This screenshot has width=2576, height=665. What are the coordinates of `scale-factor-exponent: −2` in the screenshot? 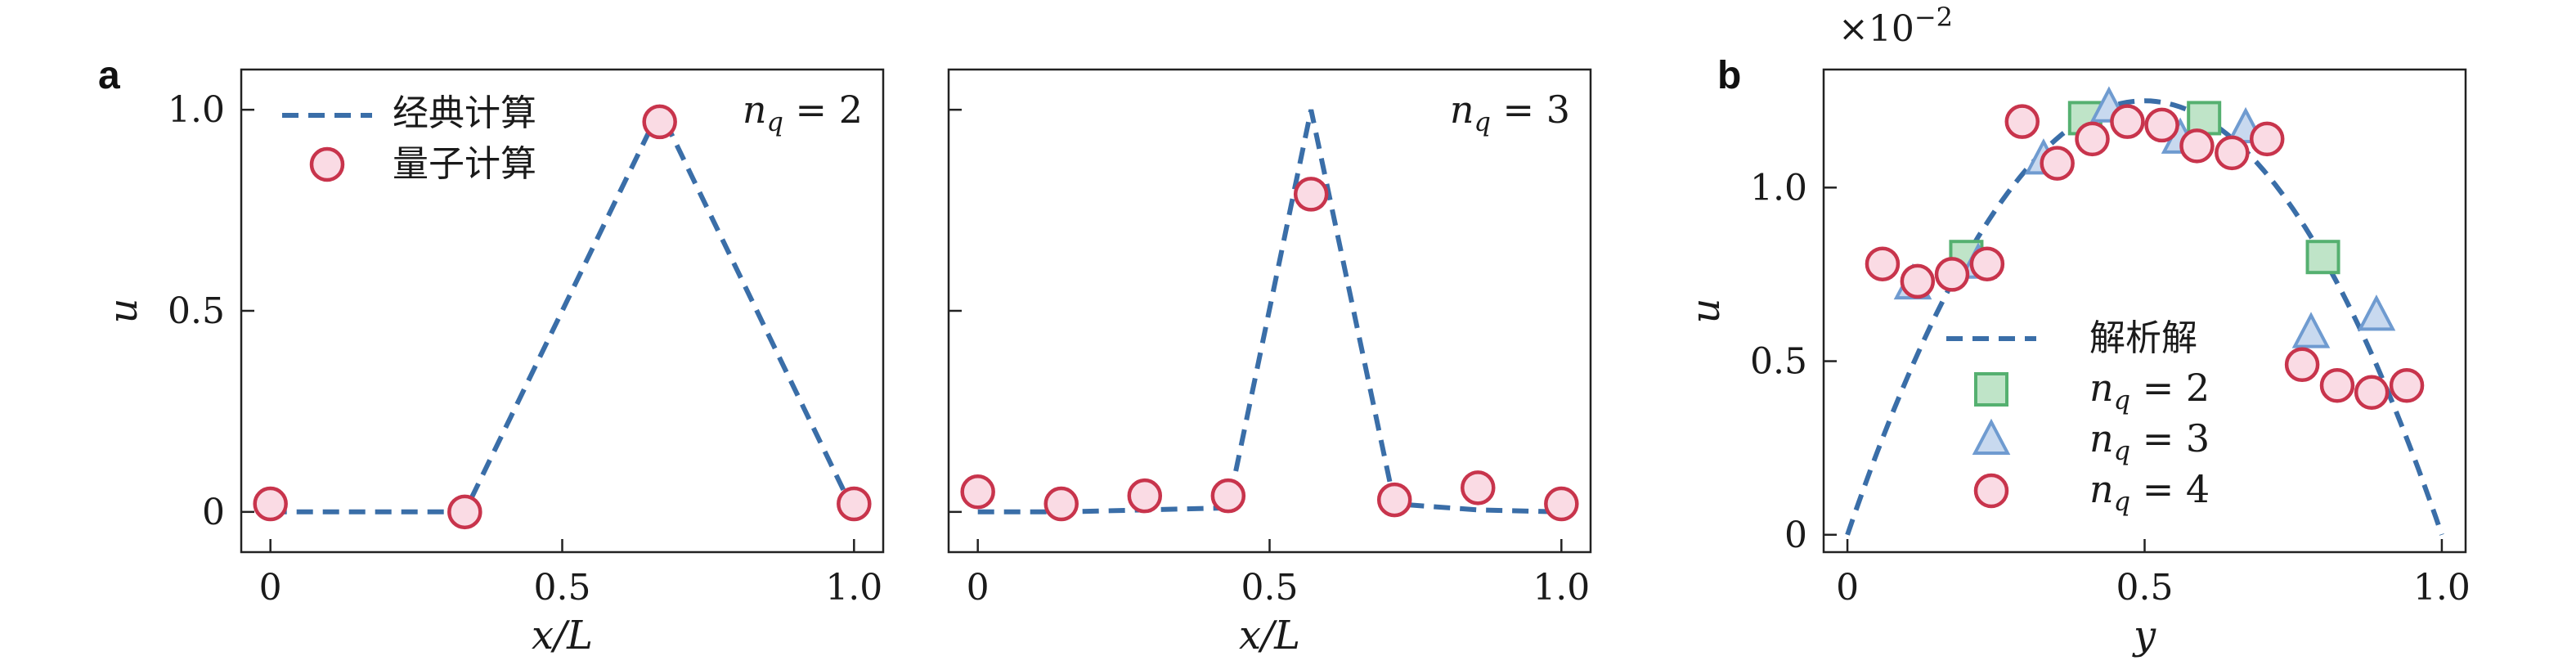 It's located at (1934, 17).